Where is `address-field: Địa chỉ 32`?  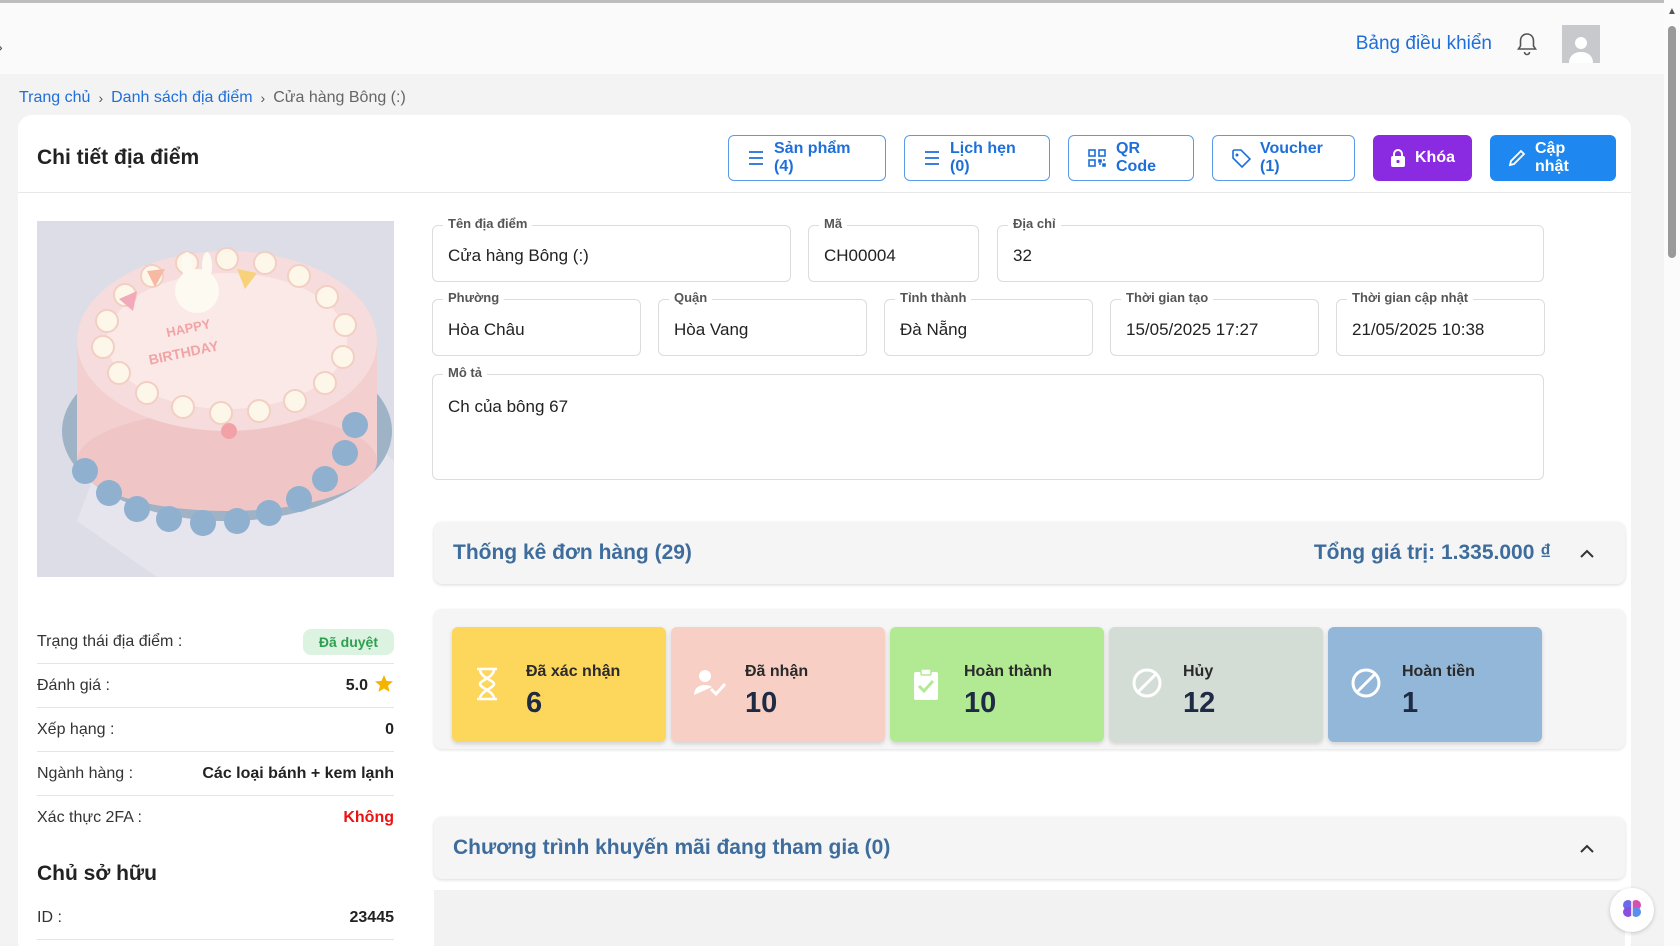 address-field: Địa chỉ 32 is located at coordinates (1270, 249).